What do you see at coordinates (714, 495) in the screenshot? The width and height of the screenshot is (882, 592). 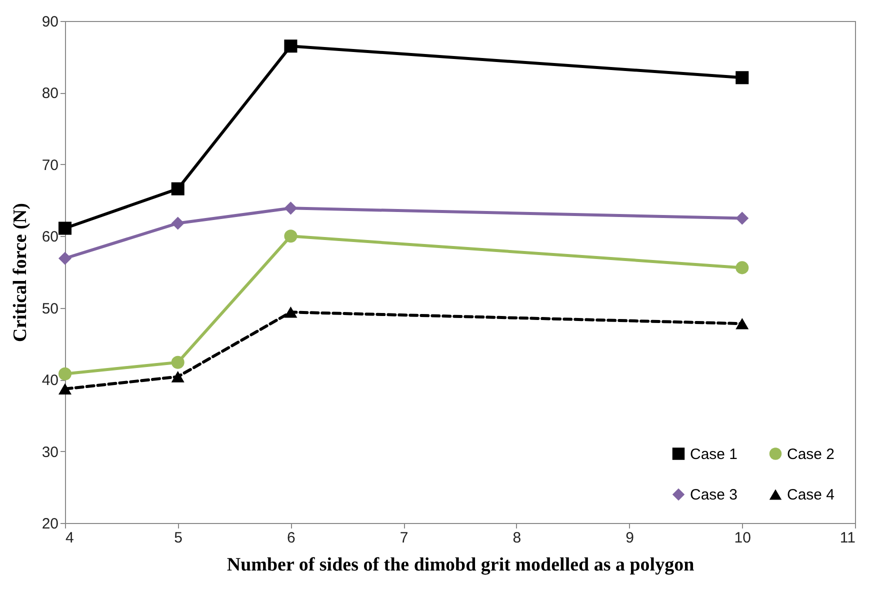 I see `legend-label: Case 3` at bounding box center [714, 495].